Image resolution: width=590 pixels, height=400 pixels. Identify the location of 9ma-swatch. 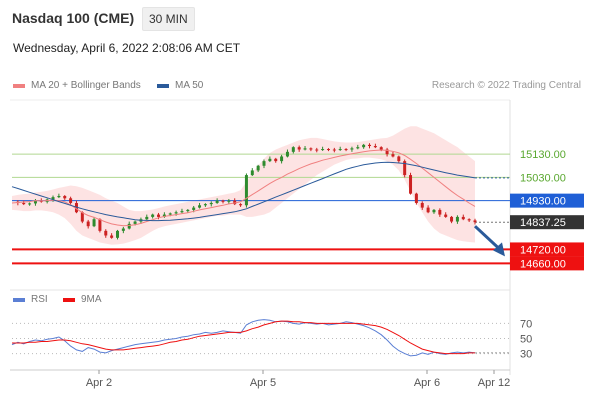
(69, 299).